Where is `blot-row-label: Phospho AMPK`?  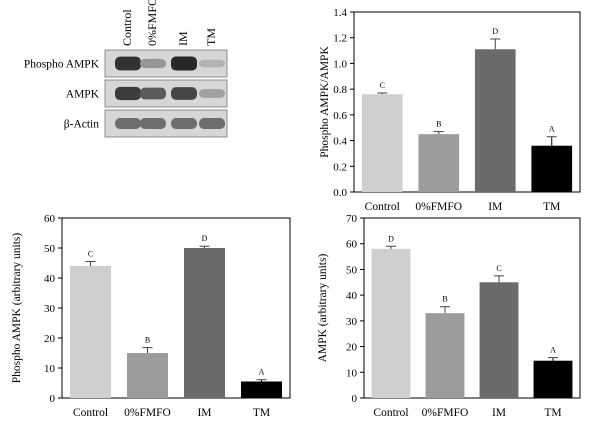
blot-row-label: Phospho AMPK is located at coordinates (62, 65).